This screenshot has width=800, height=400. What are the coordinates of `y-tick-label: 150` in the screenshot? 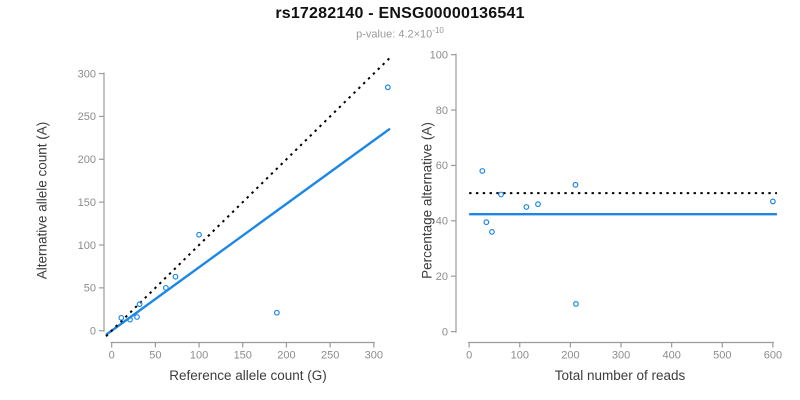 It's located at (87, 203).